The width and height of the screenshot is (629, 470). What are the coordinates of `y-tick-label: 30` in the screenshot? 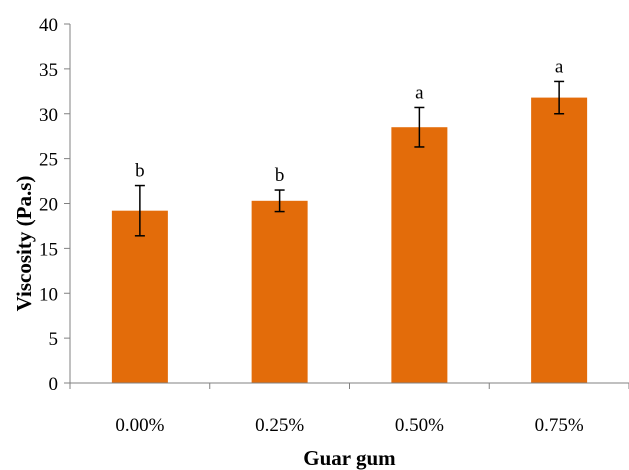 It's located at (48, 115).